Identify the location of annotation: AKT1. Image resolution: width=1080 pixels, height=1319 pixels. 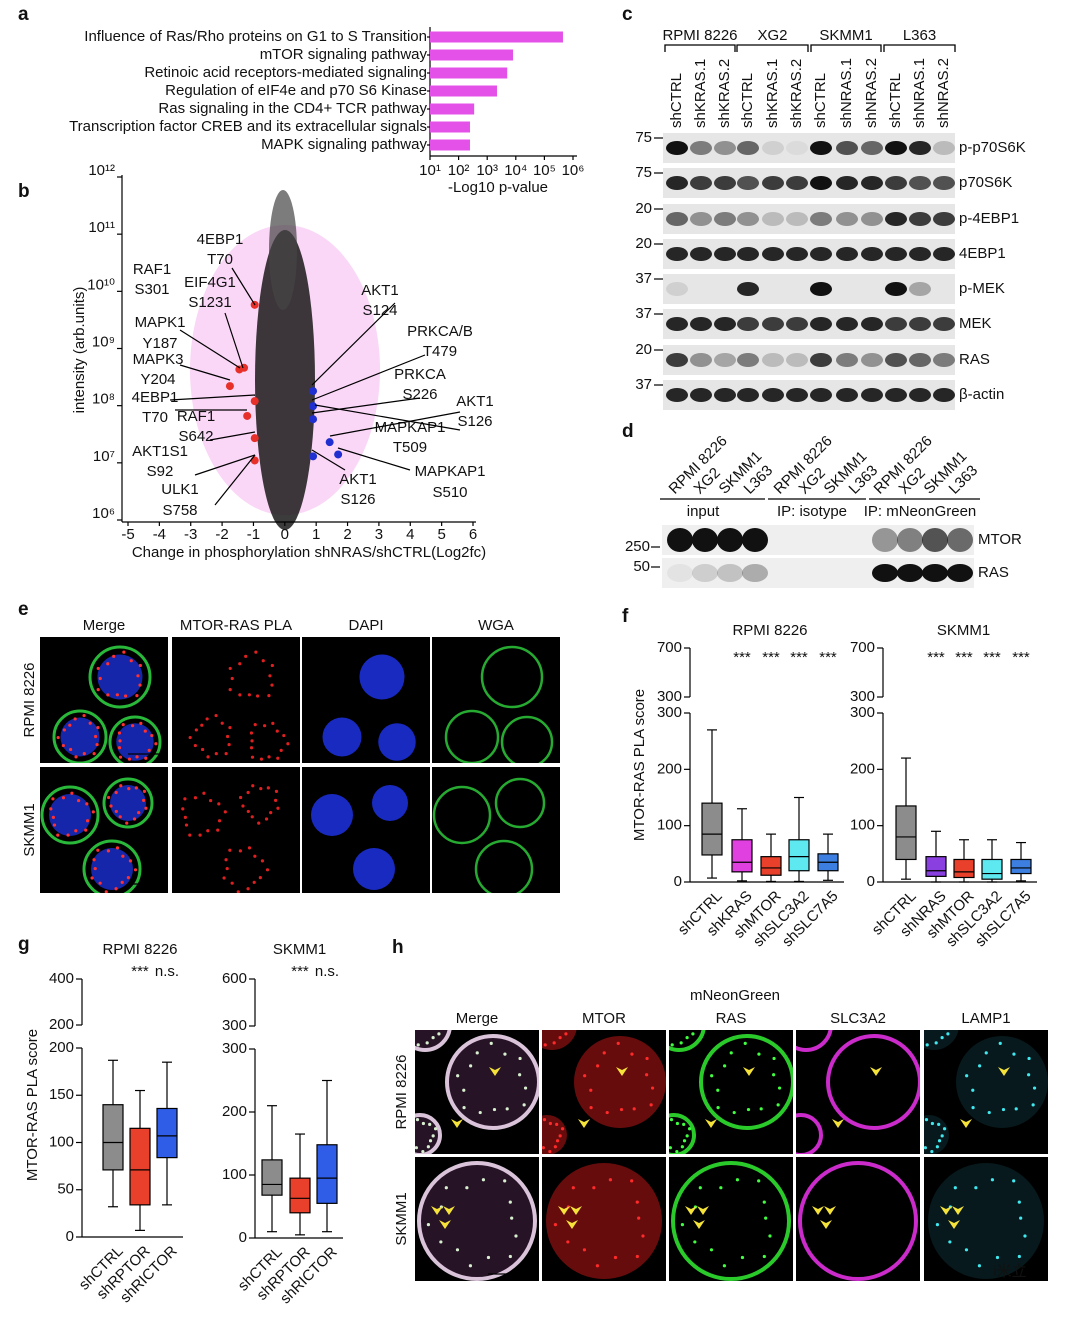
(358, 479).